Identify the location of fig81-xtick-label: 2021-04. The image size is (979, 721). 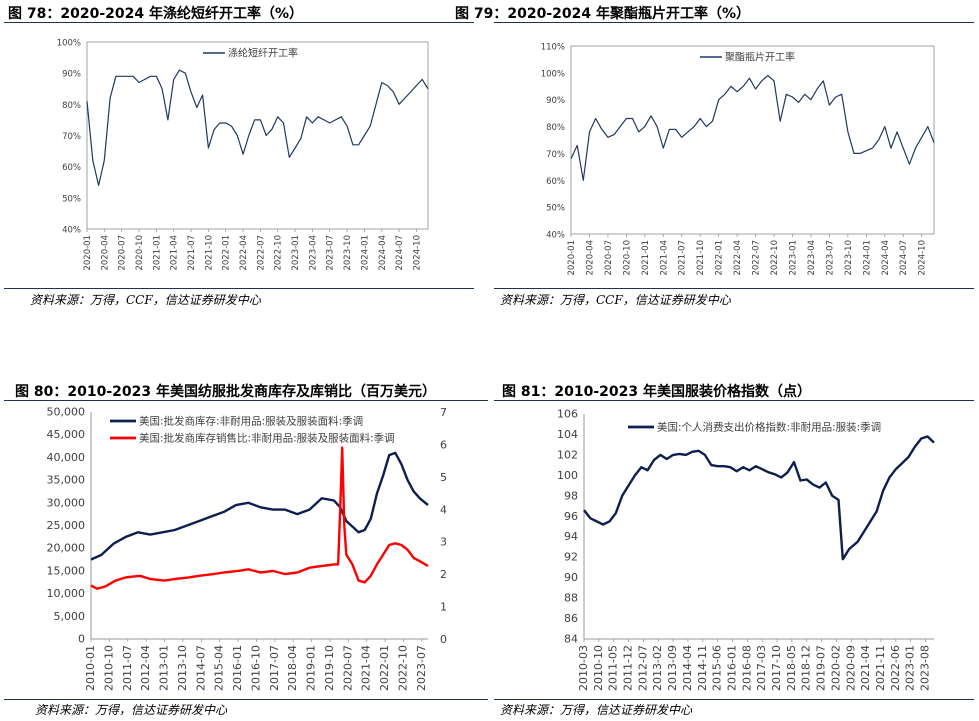
(865, 668).